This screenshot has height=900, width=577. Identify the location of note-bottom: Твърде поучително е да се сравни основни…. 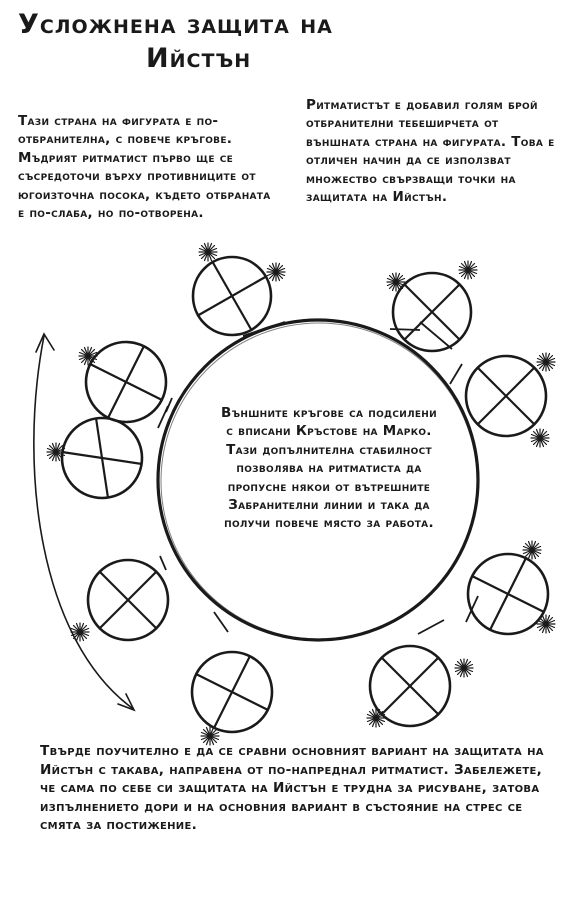
(292, 788).